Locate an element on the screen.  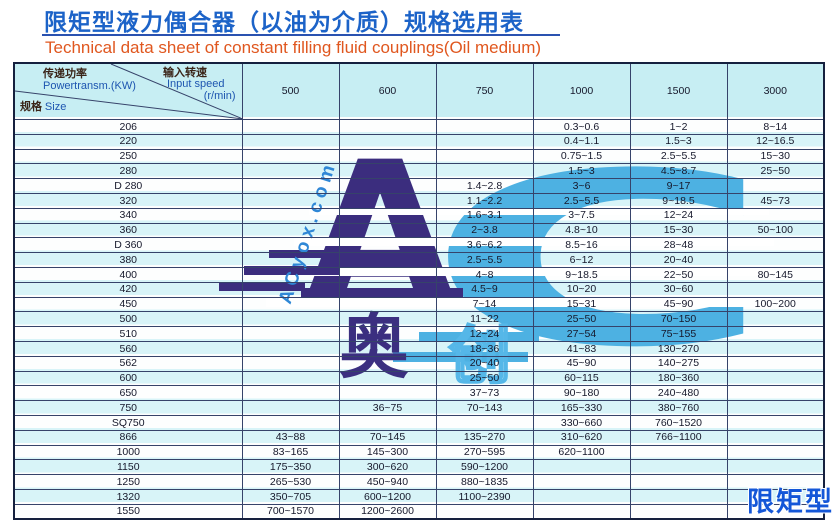
value-cell: 175~350 is located at coordinates (290, 467).